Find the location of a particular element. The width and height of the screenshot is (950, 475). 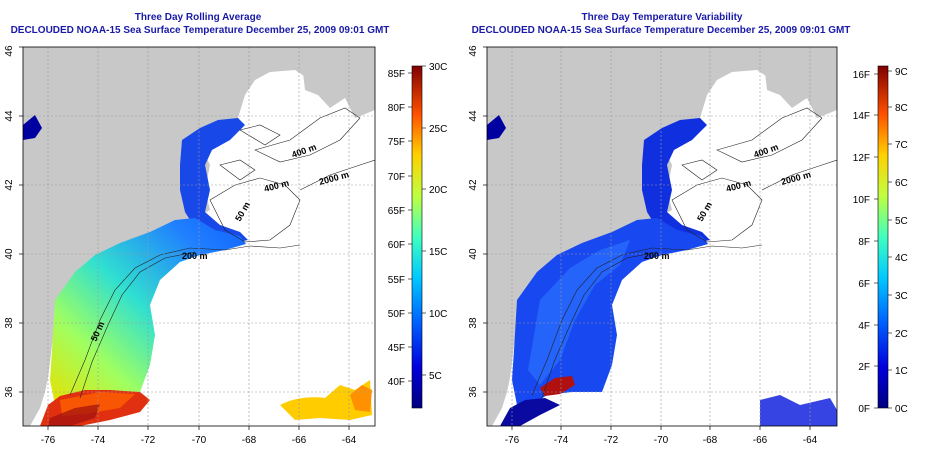

right-colorbar-c-label: 6C is located at coordinates (901, 183).